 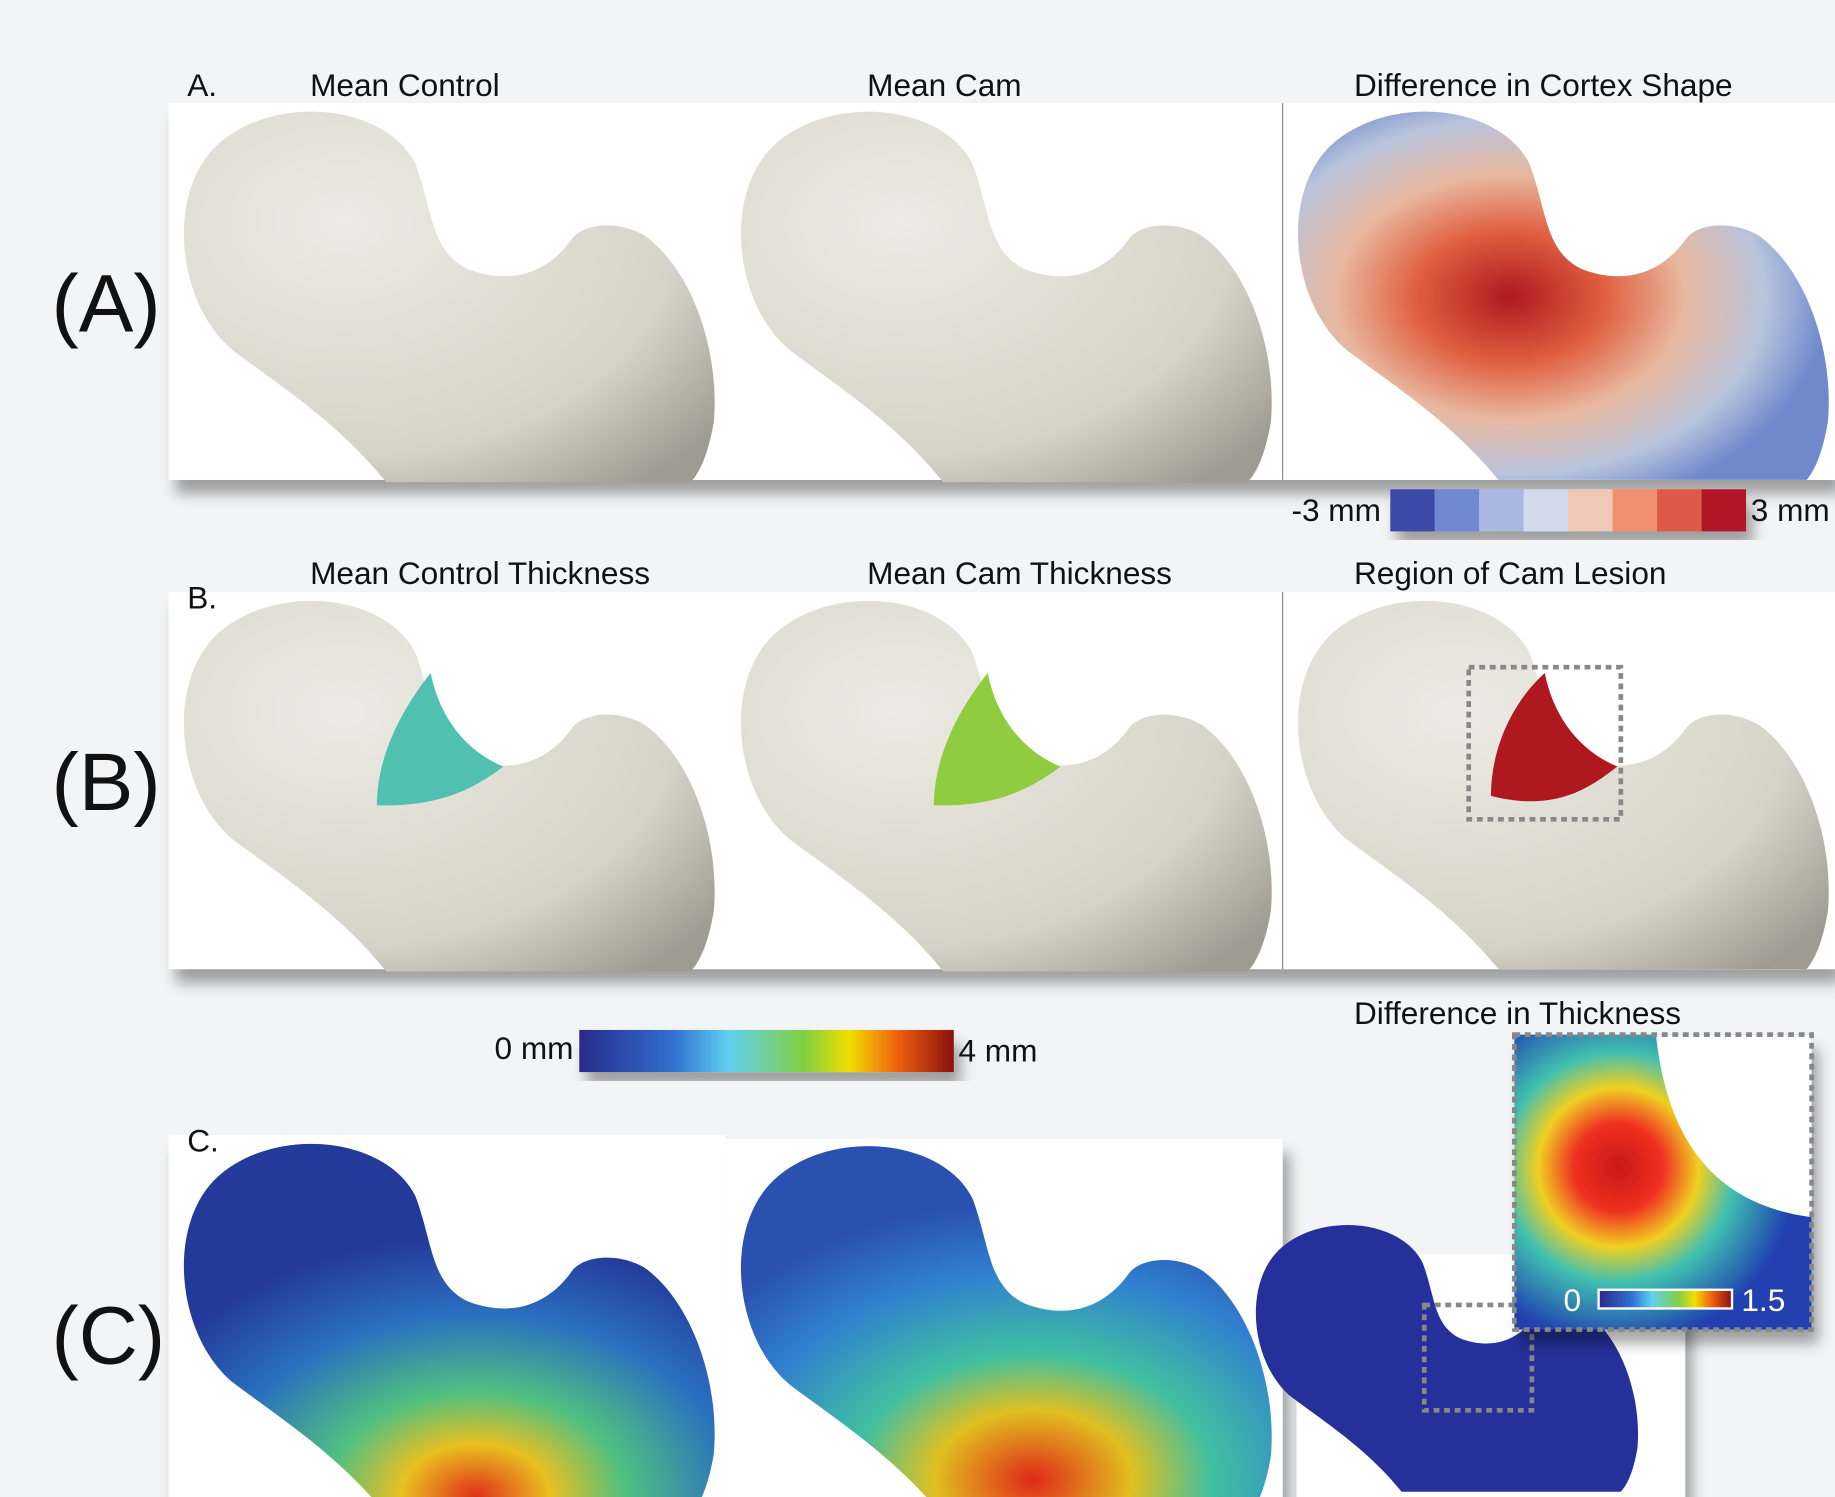 I want to click on row-label: (C), so click(x=108, y=1335).